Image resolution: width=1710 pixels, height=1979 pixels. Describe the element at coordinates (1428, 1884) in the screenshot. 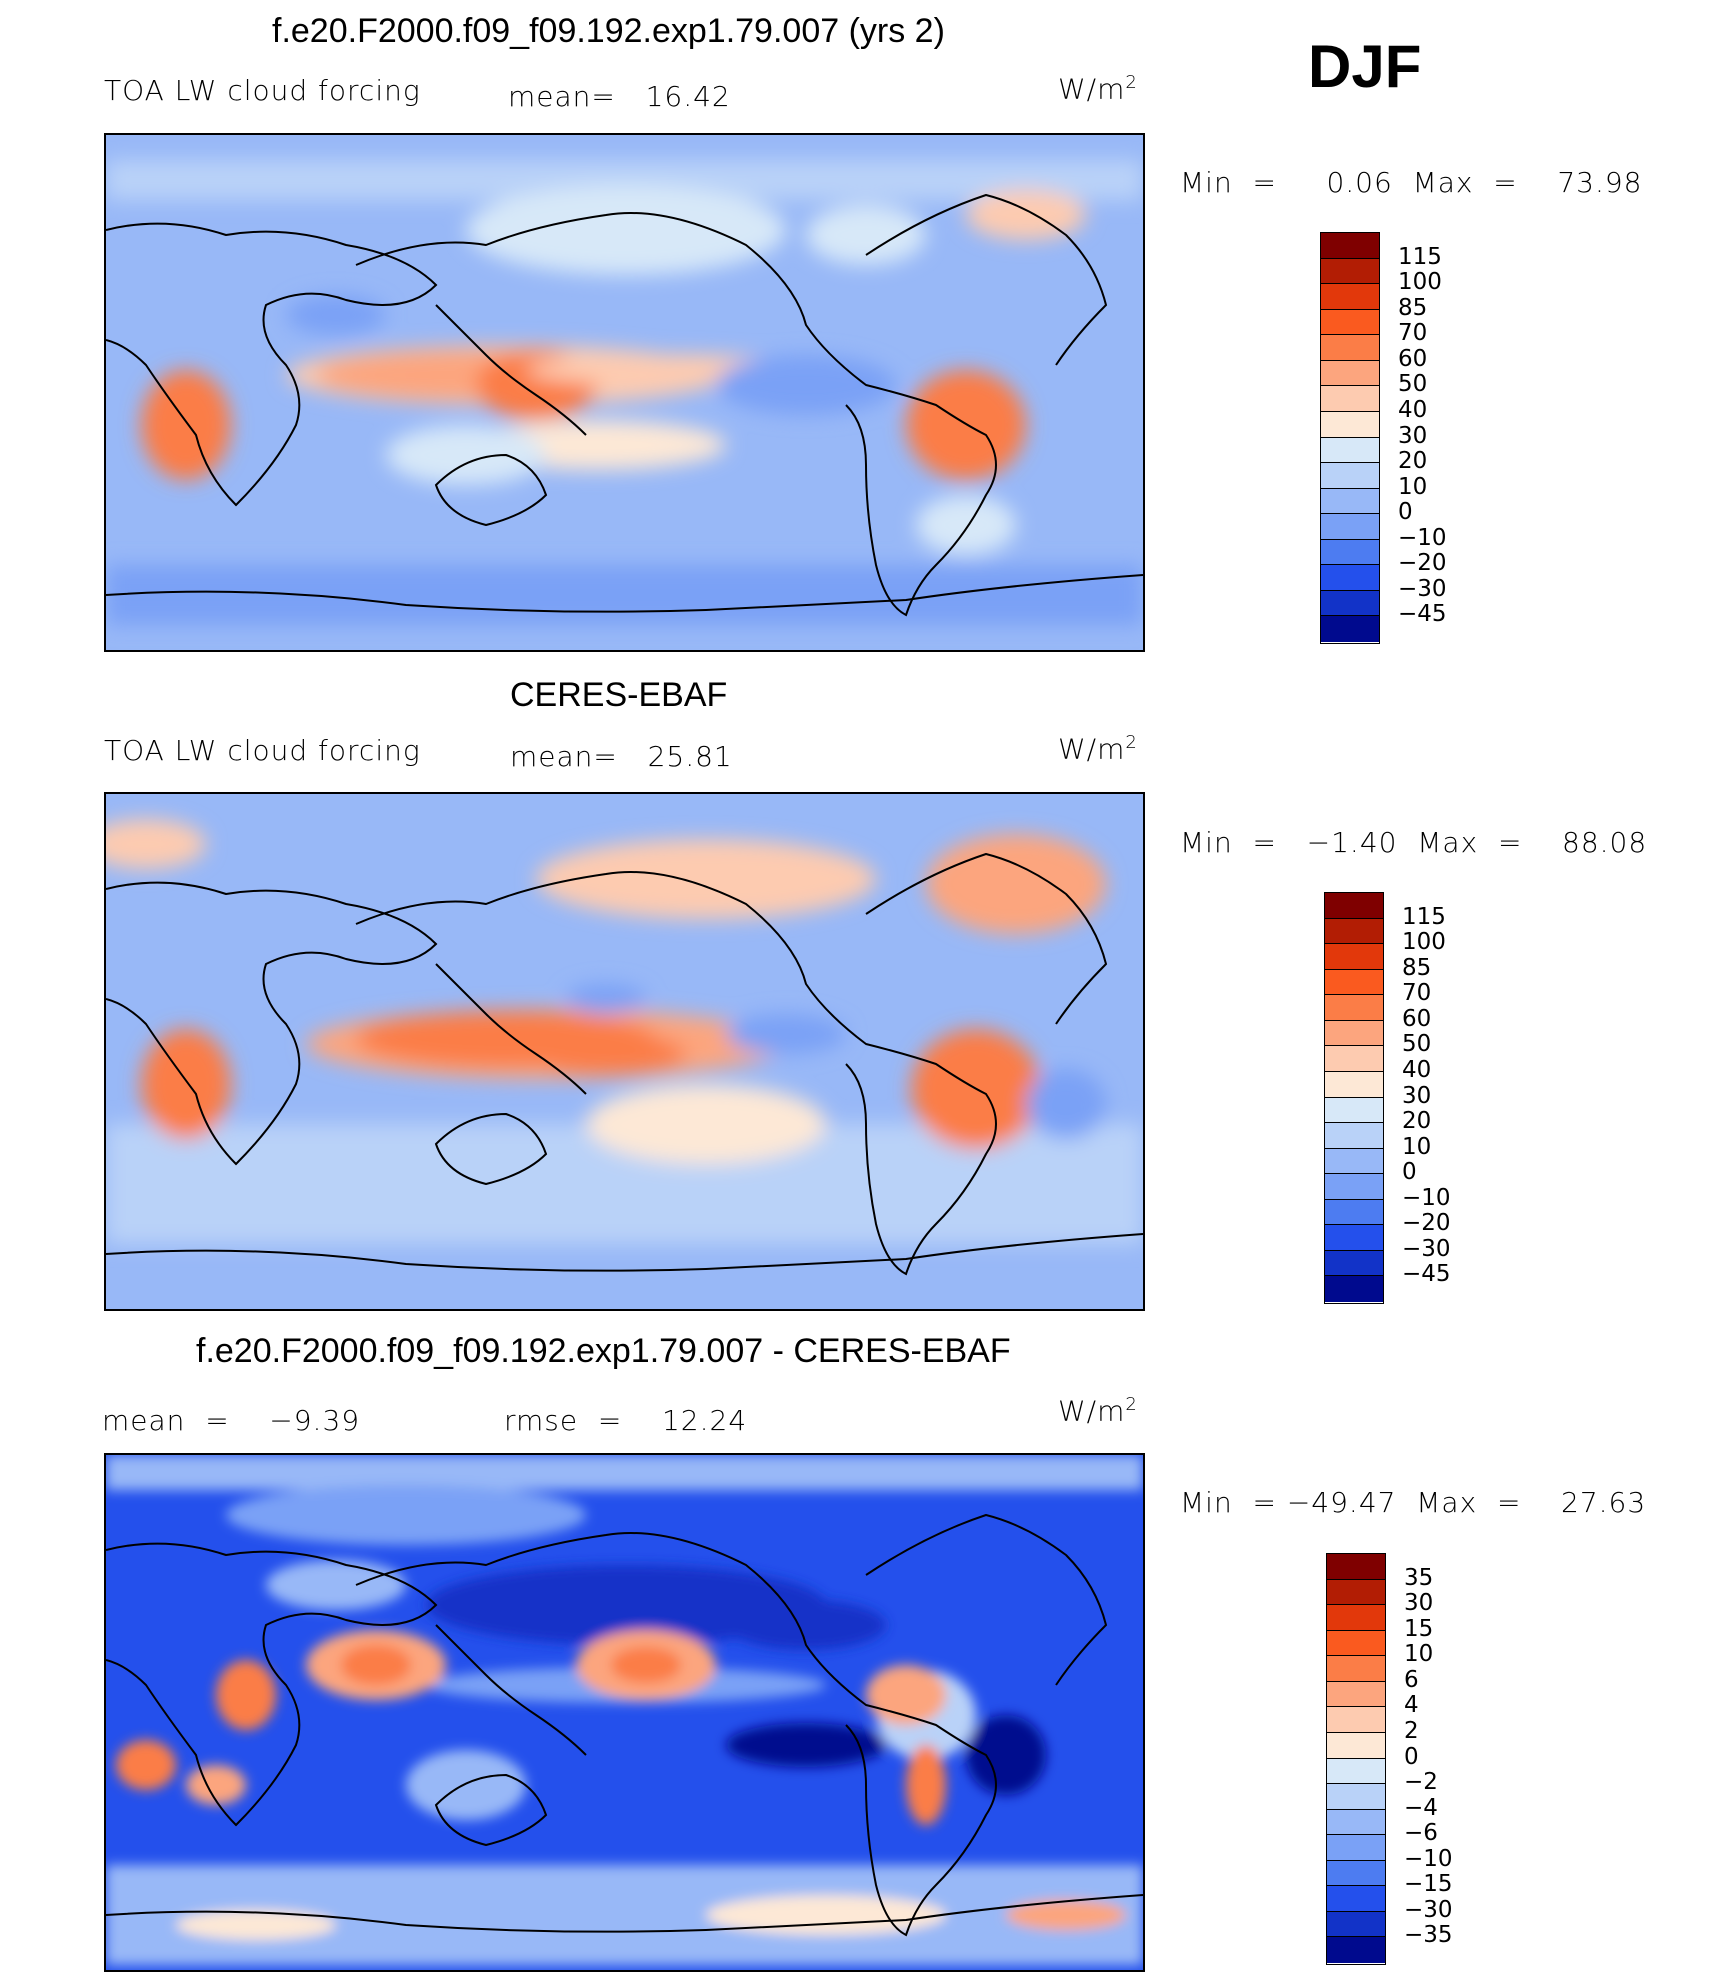

I see `colorbar-tick-label: −15` at that location.